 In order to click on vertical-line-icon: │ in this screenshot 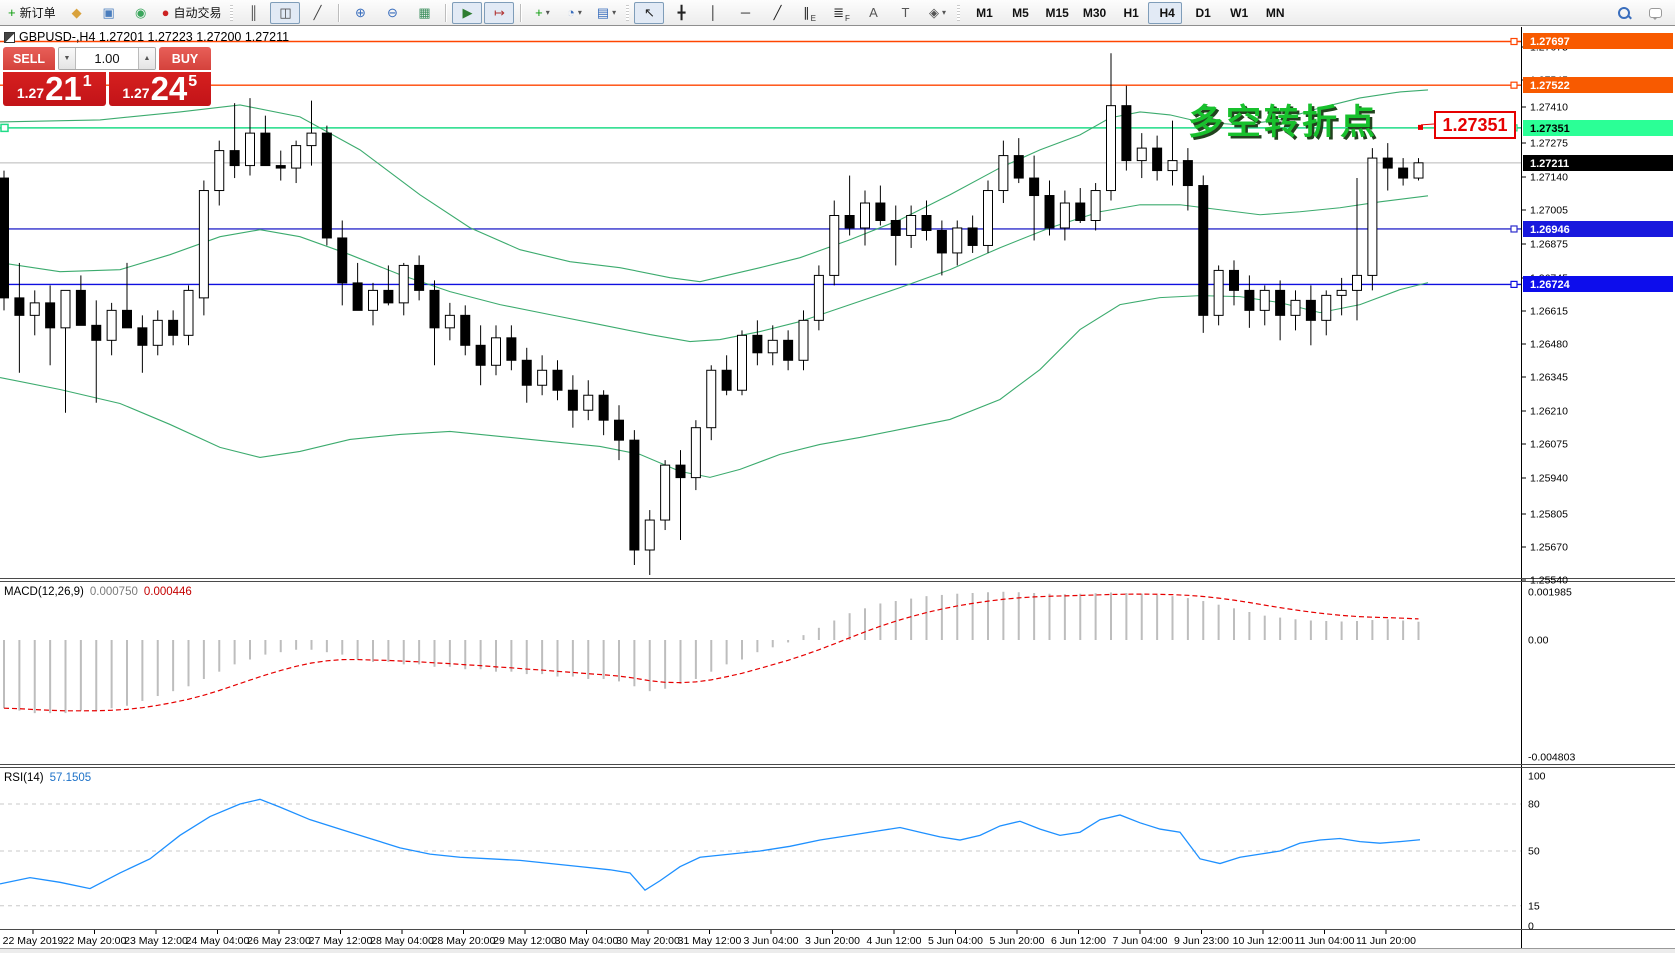, I will do `click(713, 13)`.